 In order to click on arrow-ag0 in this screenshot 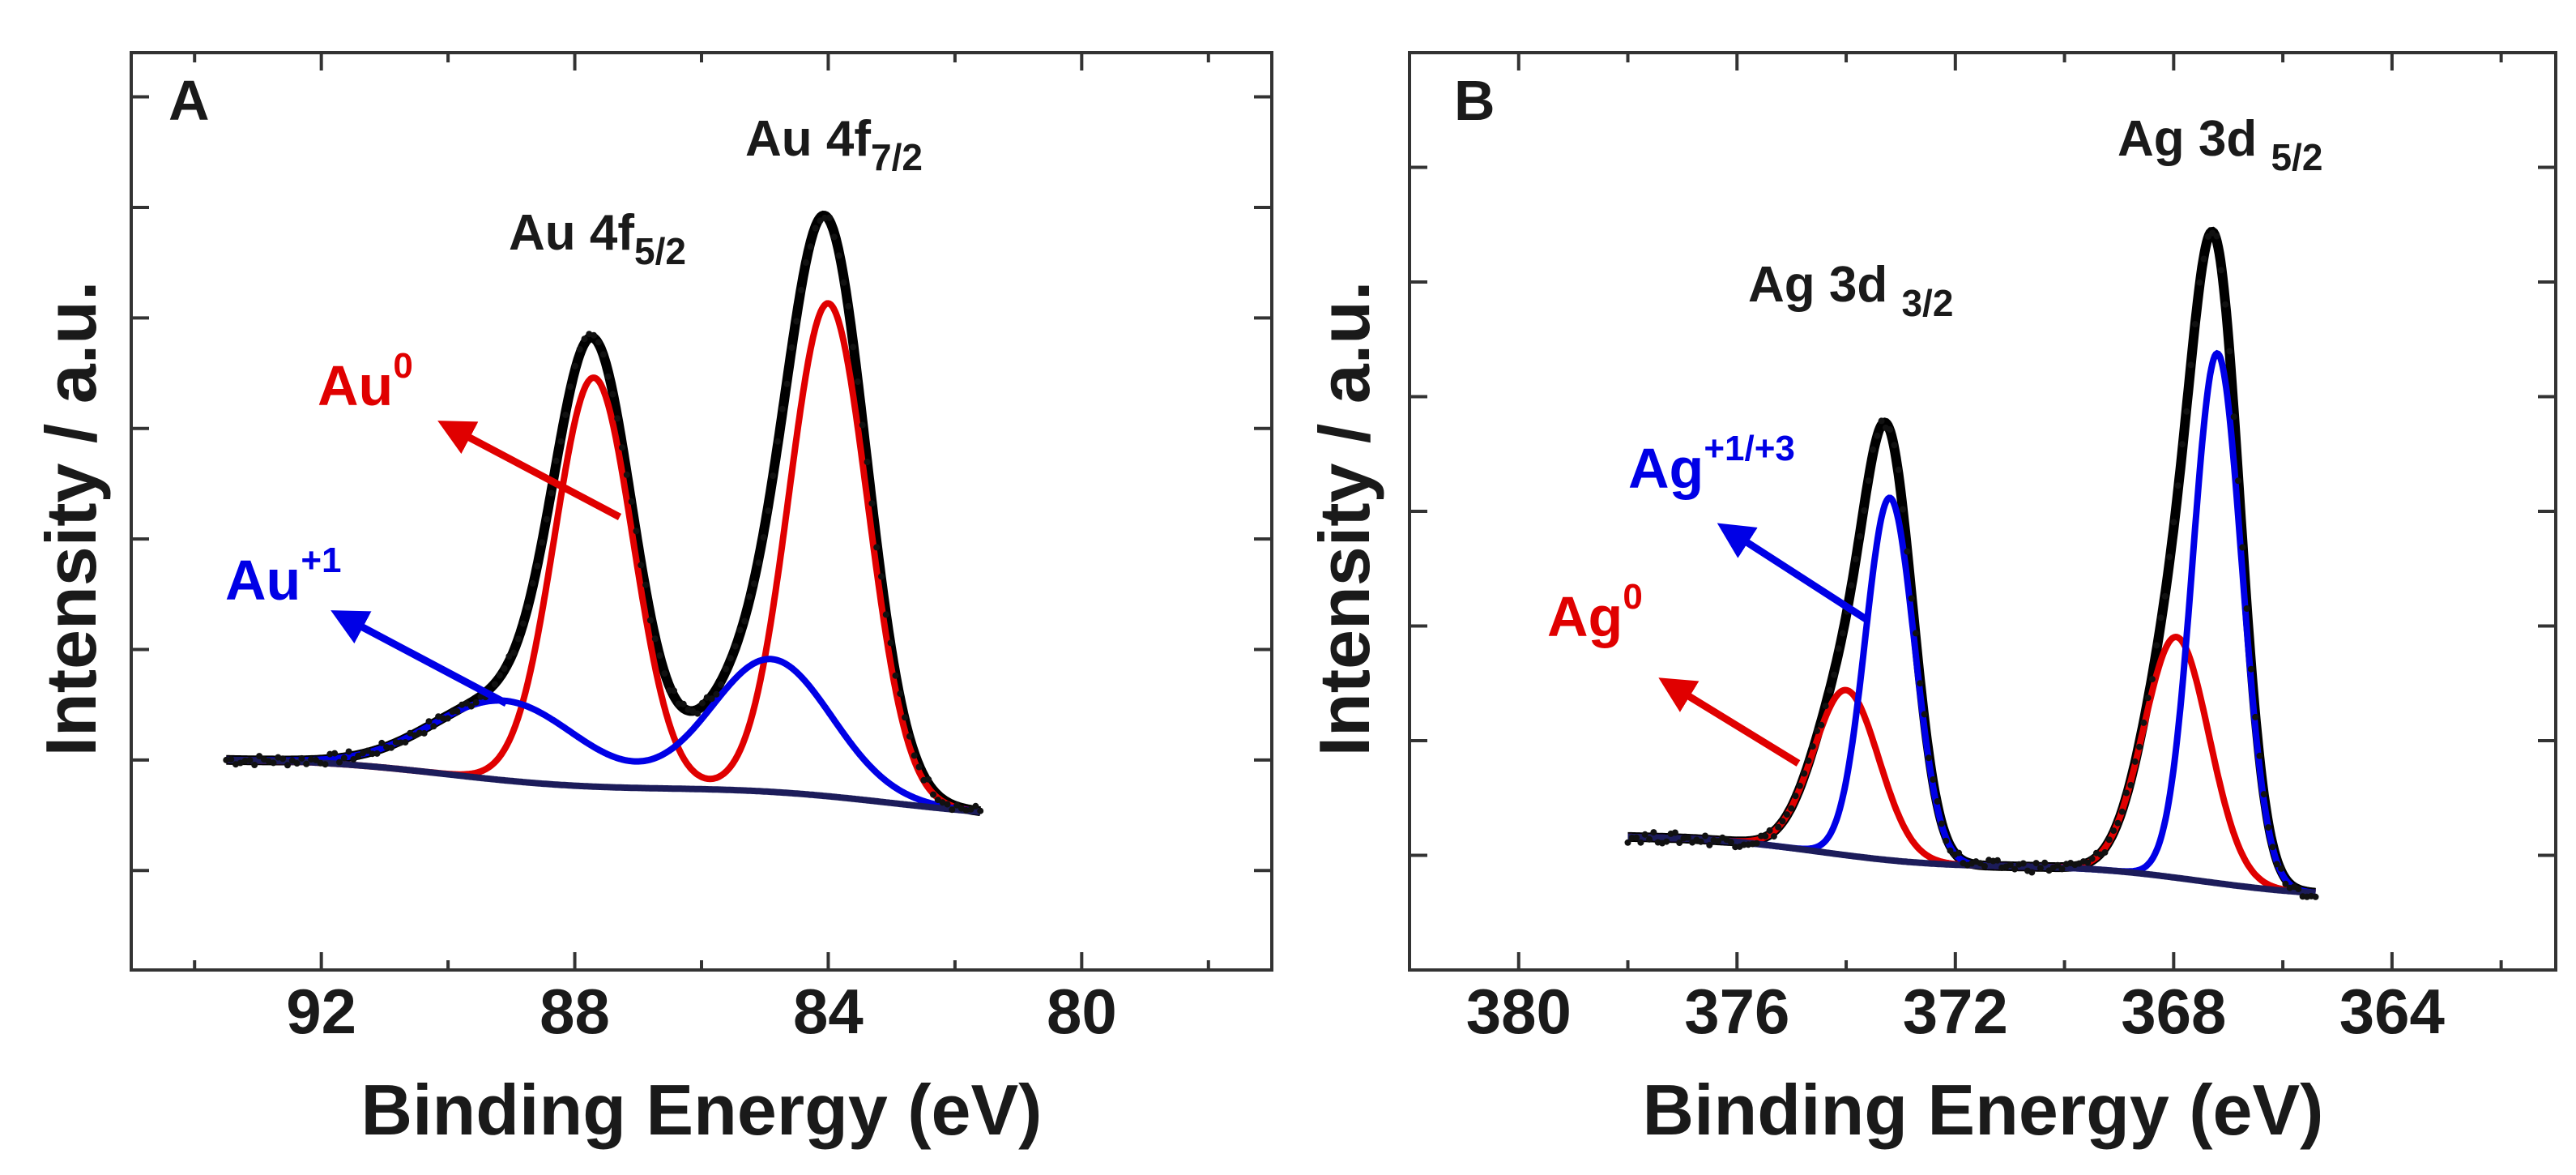, I will do `click(1729, 722)`.